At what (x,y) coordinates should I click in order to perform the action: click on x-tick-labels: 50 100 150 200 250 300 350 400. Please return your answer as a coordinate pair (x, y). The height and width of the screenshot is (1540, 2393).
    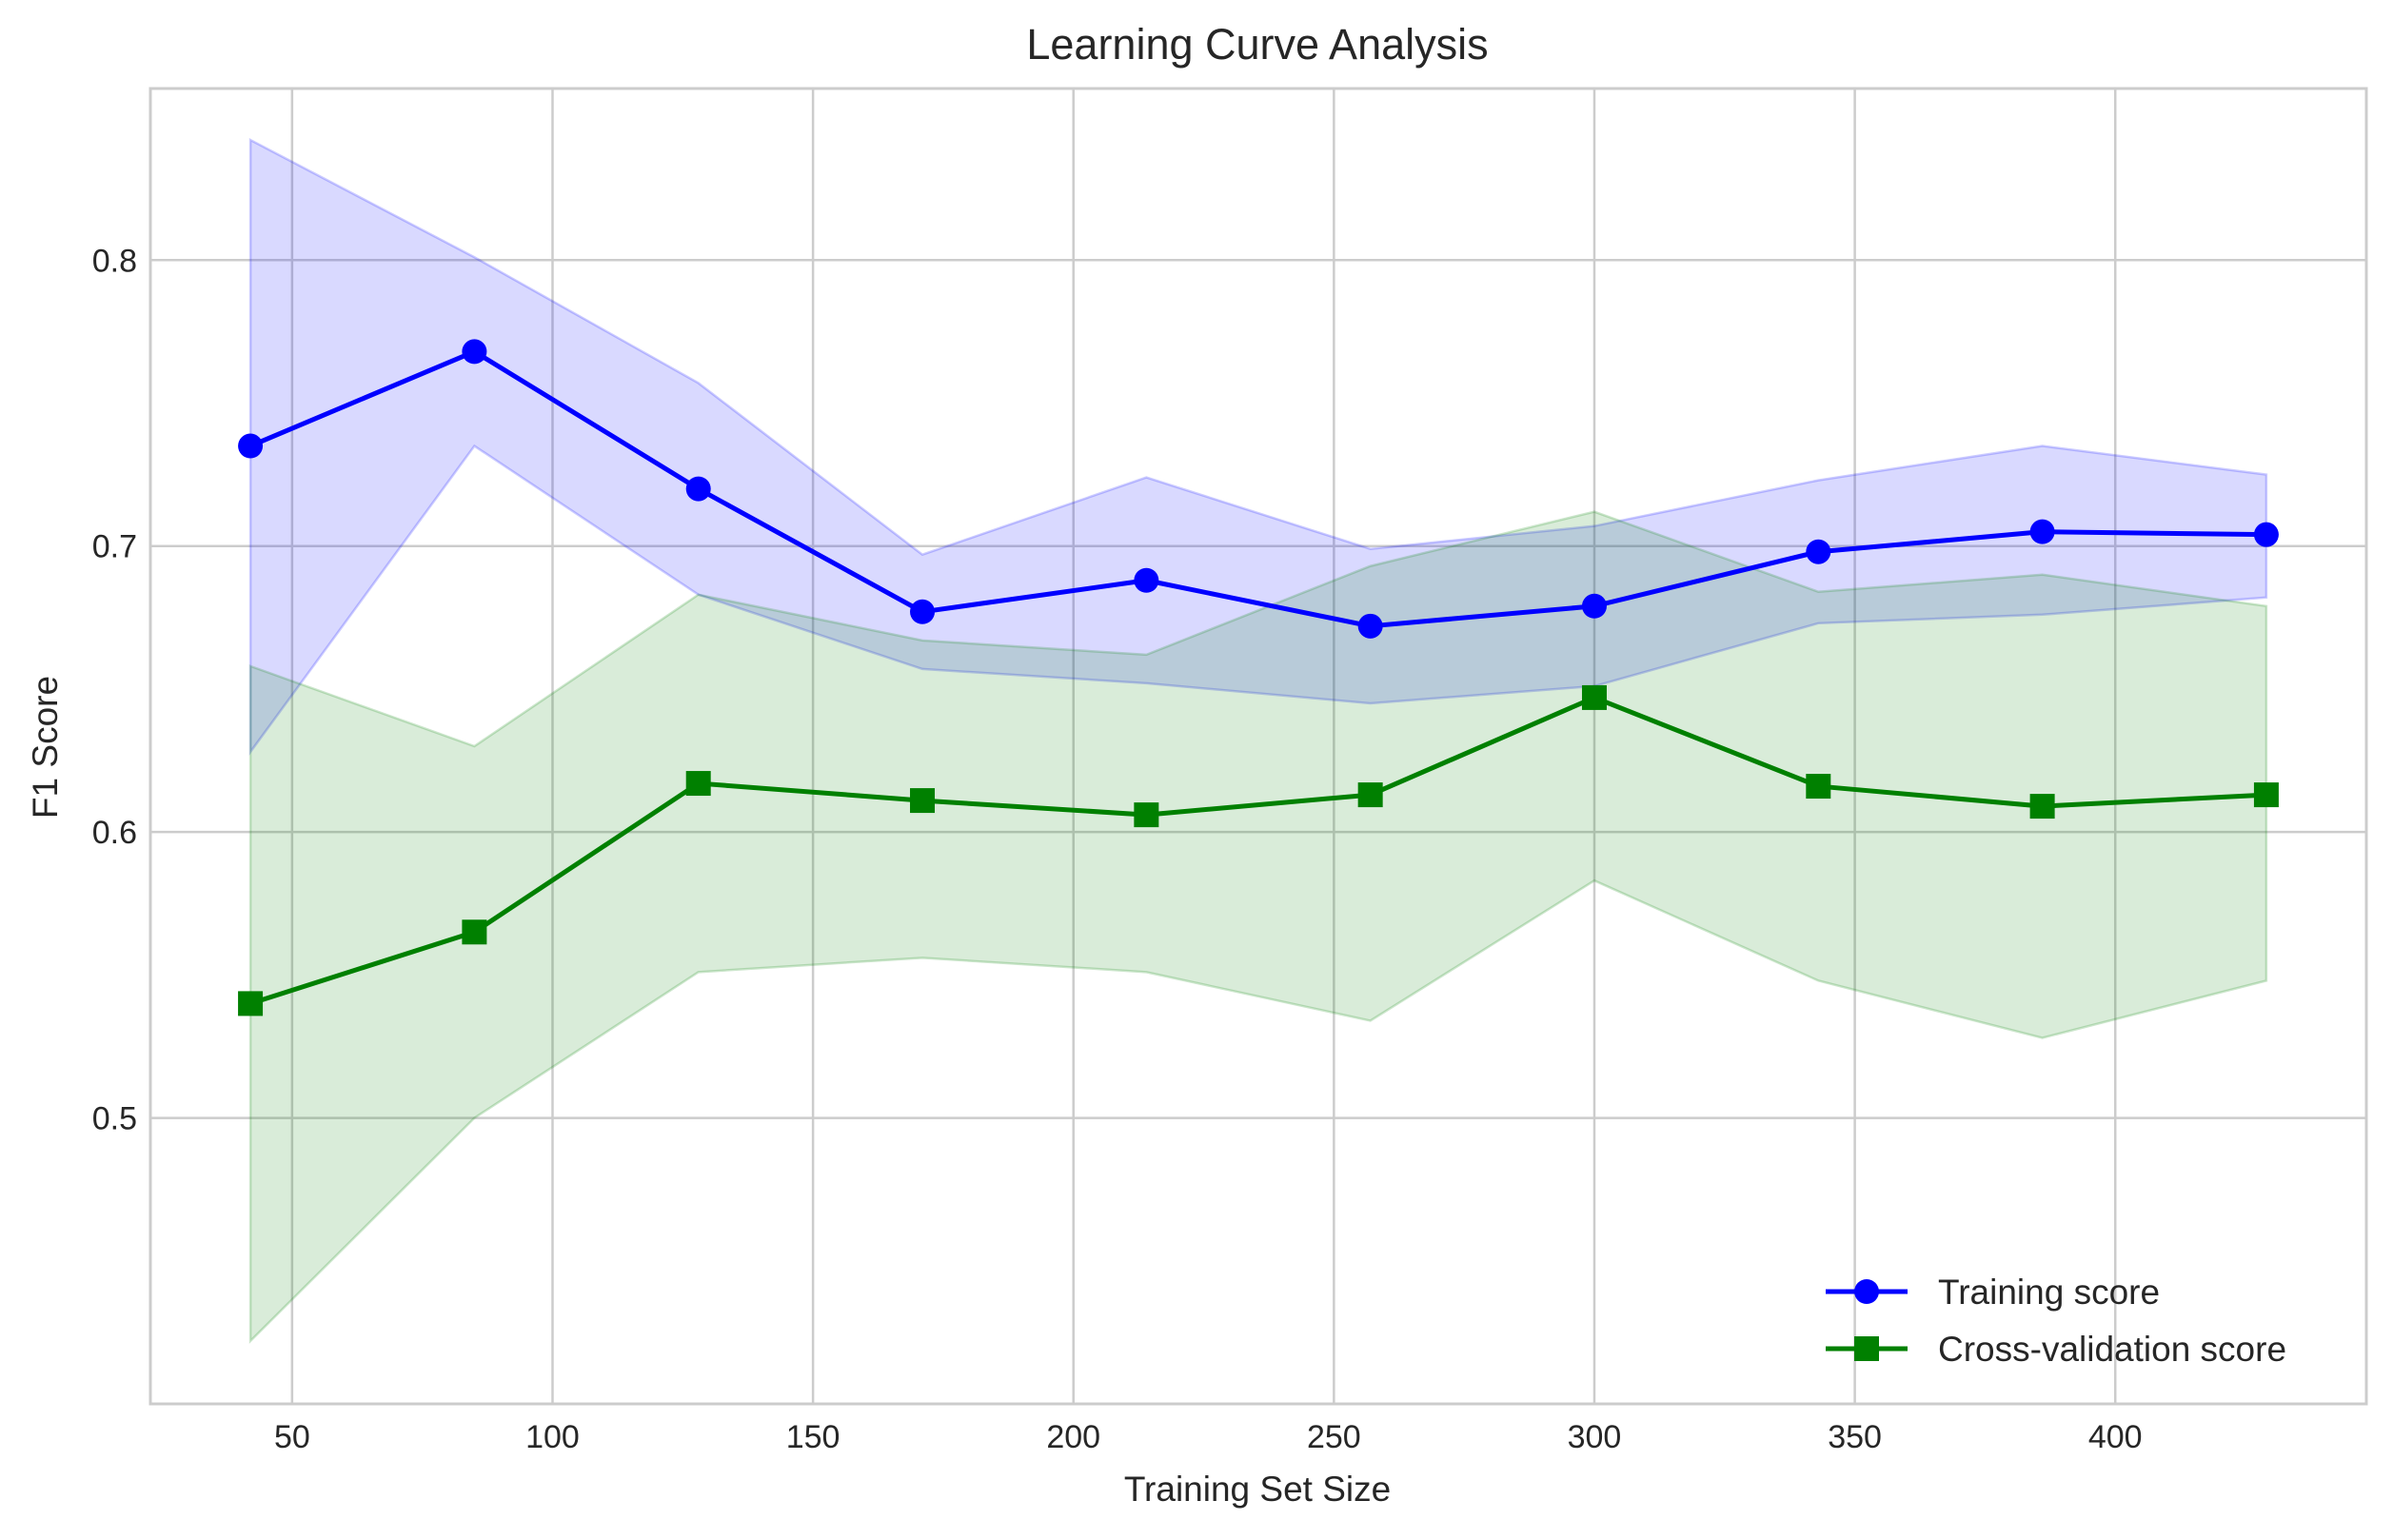
    Looking at the image, I should click on (1208, 1437).